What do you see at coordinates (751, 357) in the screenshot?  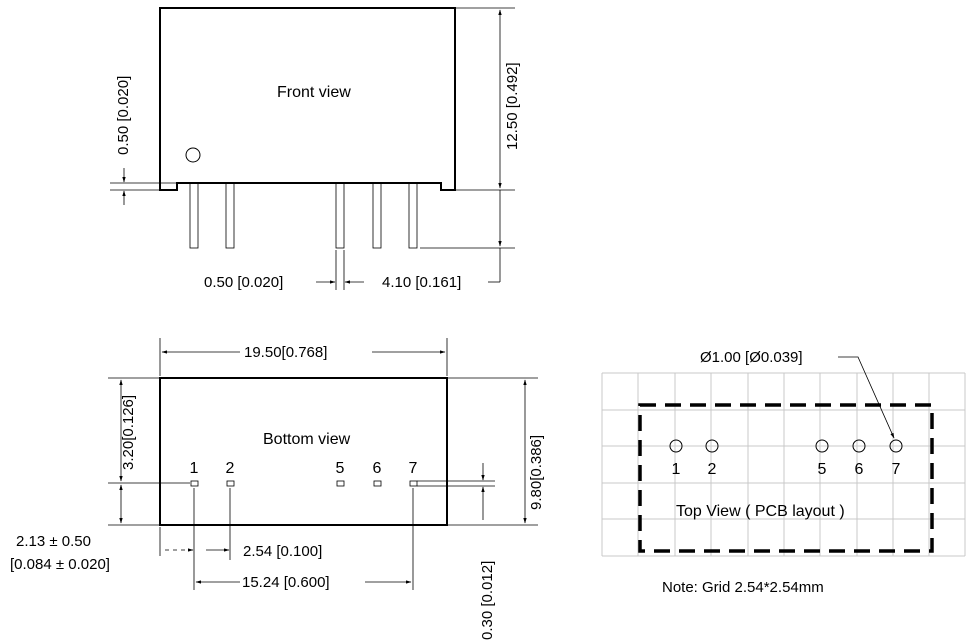 I see `pcb-hole-dim: Ø1.00 [Ø0.039]` at bounding box center [751, 357].